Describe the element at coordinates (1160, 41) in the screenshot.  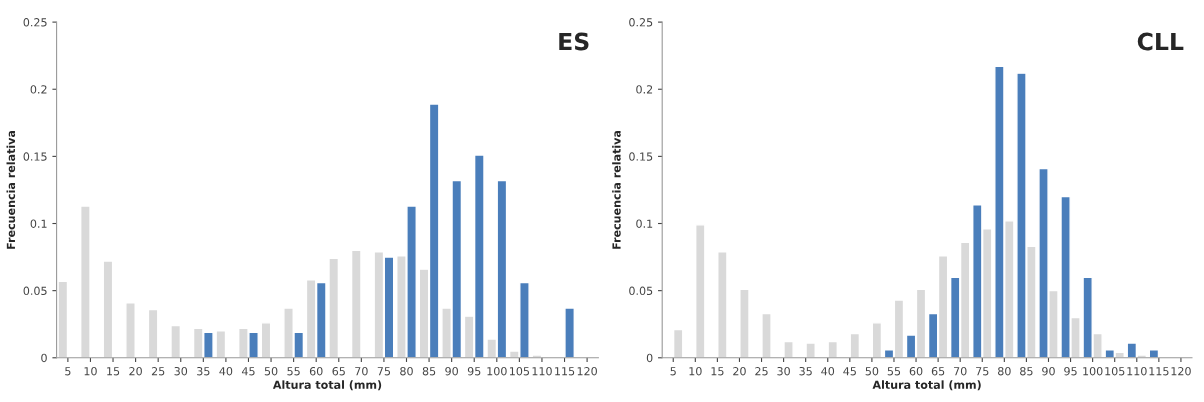
I see `chart-title: CLL` at that location.